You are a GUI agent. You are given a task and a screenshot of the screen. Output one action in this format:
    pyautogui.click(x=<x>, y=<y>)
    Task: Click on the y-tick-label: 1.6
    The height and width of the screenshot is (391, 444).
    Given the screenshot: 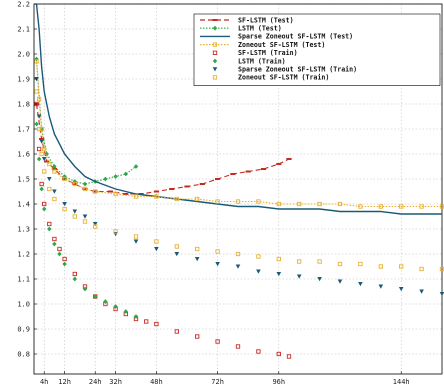 What is the action you would take?
    pyautogui.click(x=23, y=155)
    